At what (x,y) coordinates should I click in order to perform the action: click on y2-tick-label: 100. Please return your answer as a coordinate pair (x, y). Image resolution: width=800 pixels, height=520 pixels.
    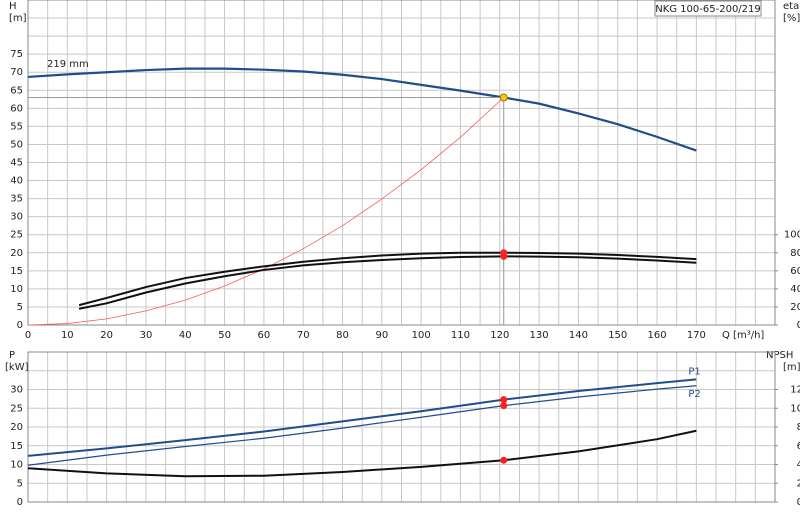
    Looking at the image, I should click on (792, 235).